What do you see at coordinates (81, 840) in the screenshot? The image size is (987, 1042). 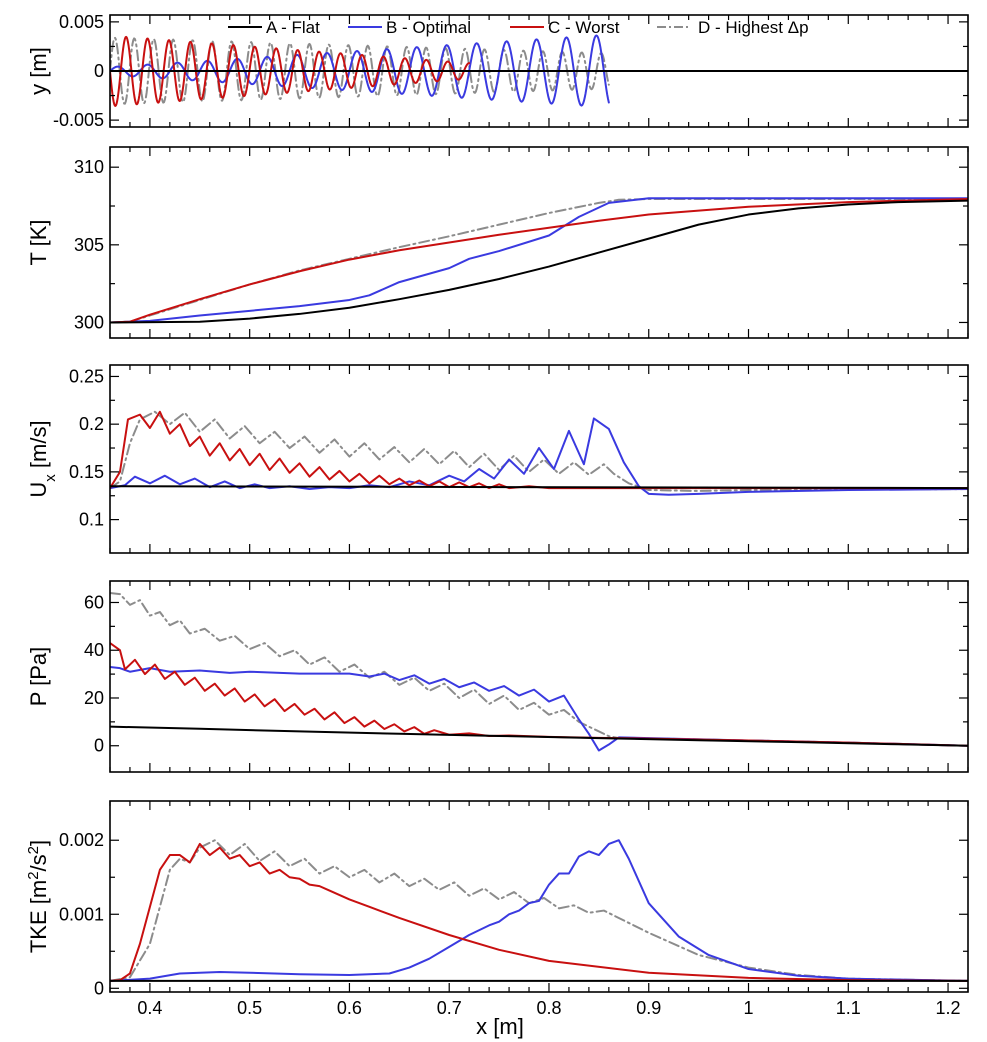 I see `y-tick-label: 0.002` at bounding box center [81, 840].